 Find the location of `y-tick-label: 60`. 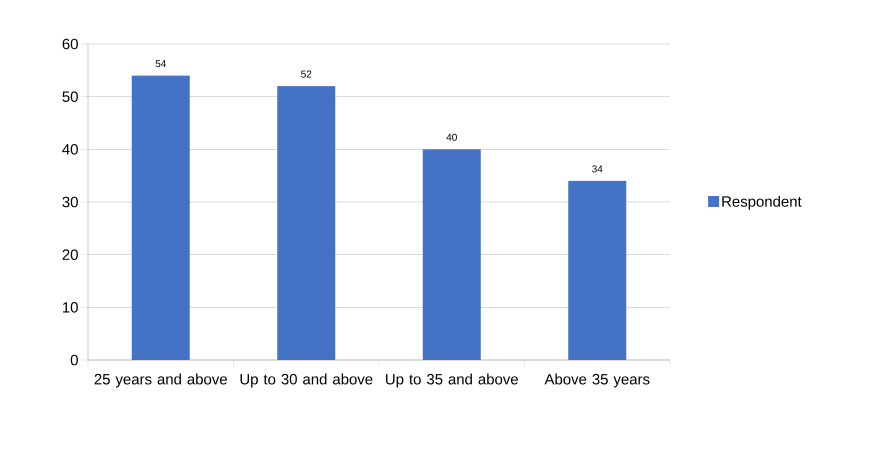

y-tick-label: 60 is located at coordinates (70, 44).